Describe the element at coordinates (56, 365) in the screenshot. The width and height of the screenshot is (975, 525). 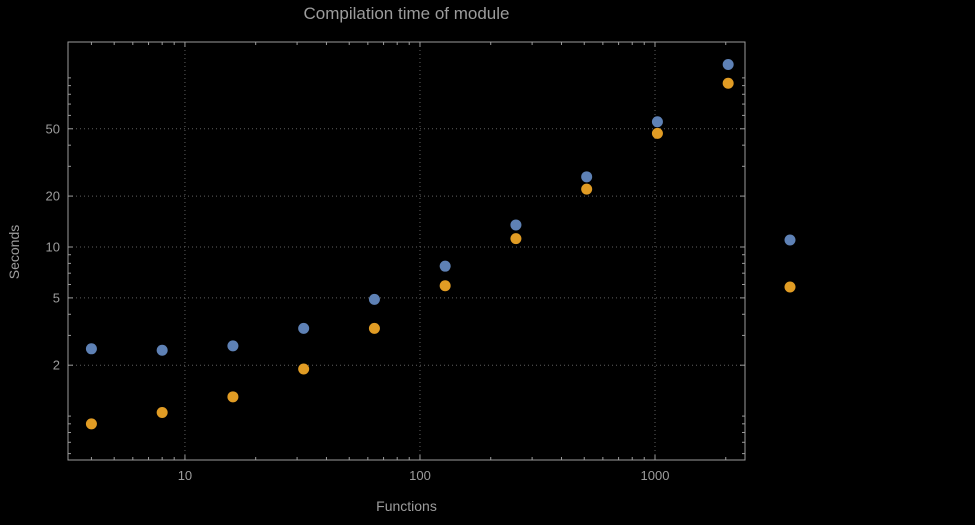
I see `y-tick-label: 2` at that location.